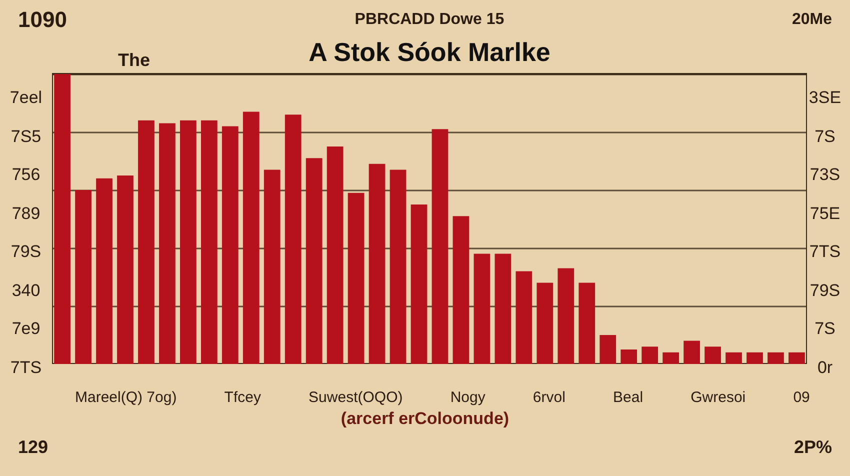  Describe the element at coordinates (825, 98) in the screenshot. I see `text: 3SE` at that location.